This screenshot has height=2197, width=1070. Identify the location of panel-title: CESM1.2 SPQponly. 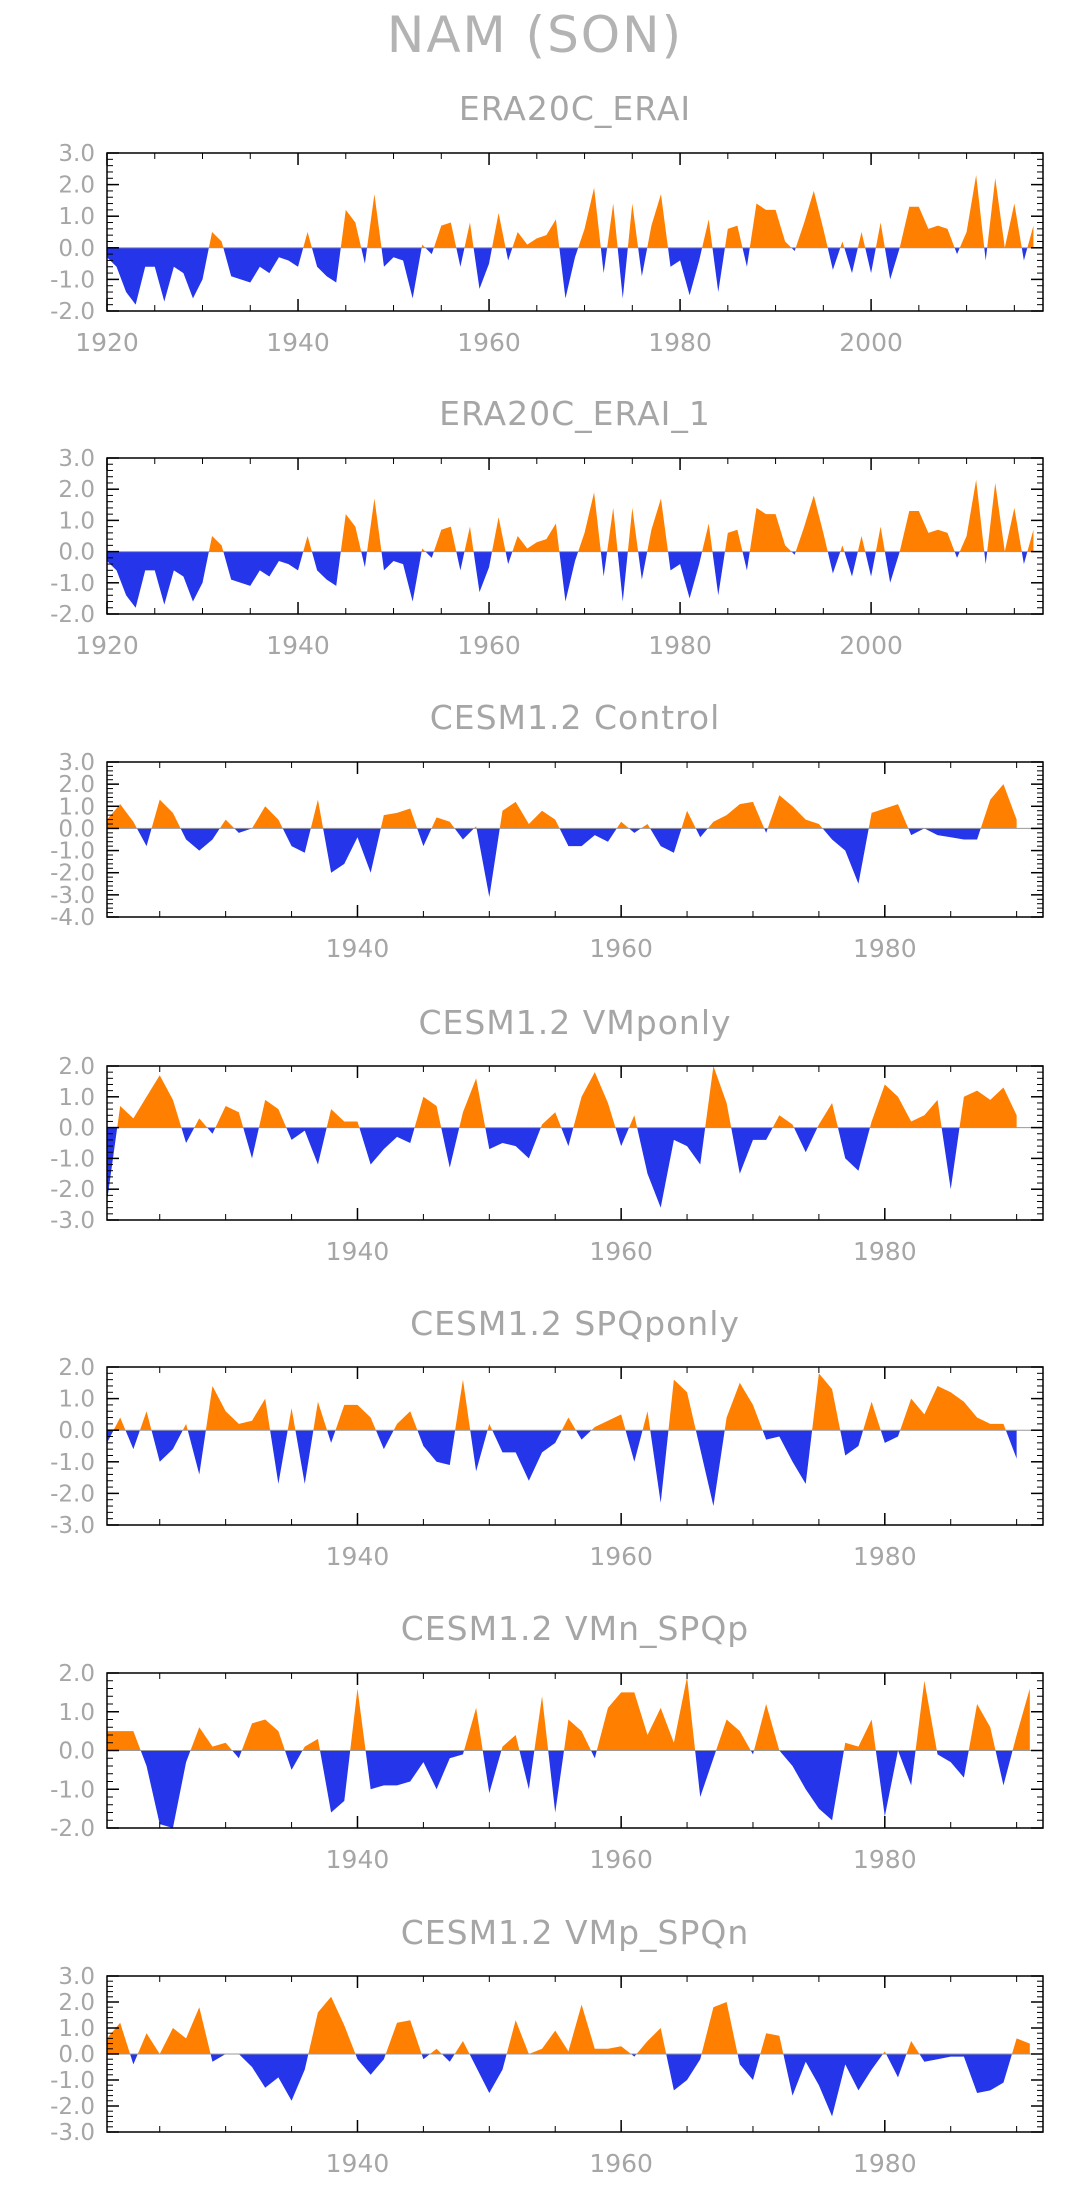
(575, 1323).